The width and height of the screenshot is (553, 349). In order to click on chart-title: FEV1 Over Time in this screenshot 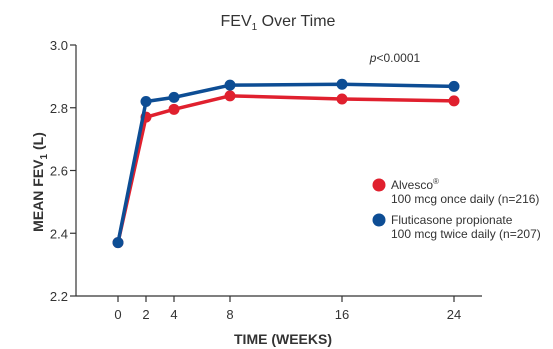, I will do `click(278, 23)`.